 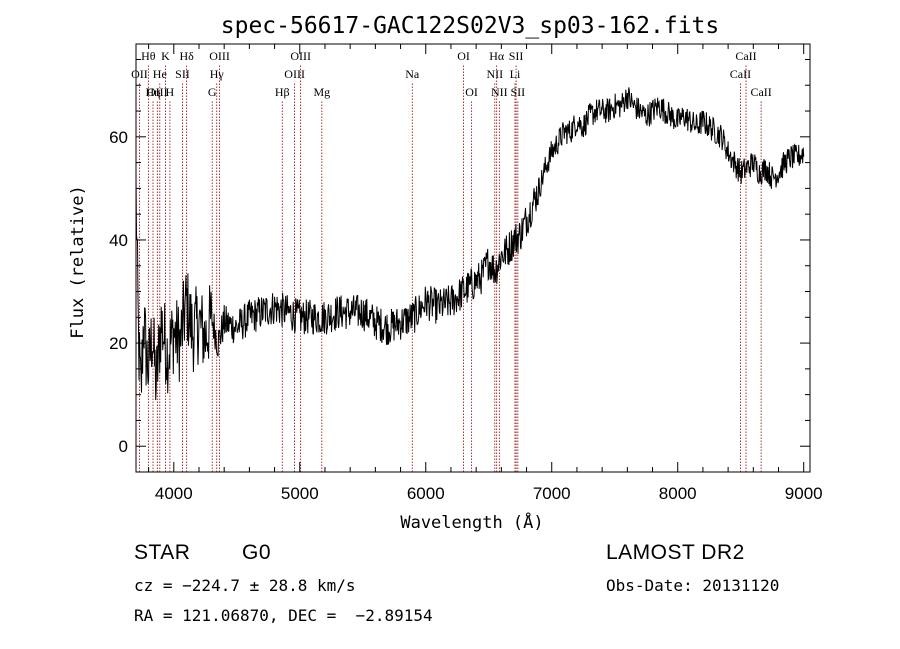 What do you see at coordinates (118, 240) in the screenshot?
I see `y-tick-label: 40` at bounding box center [118, 240].